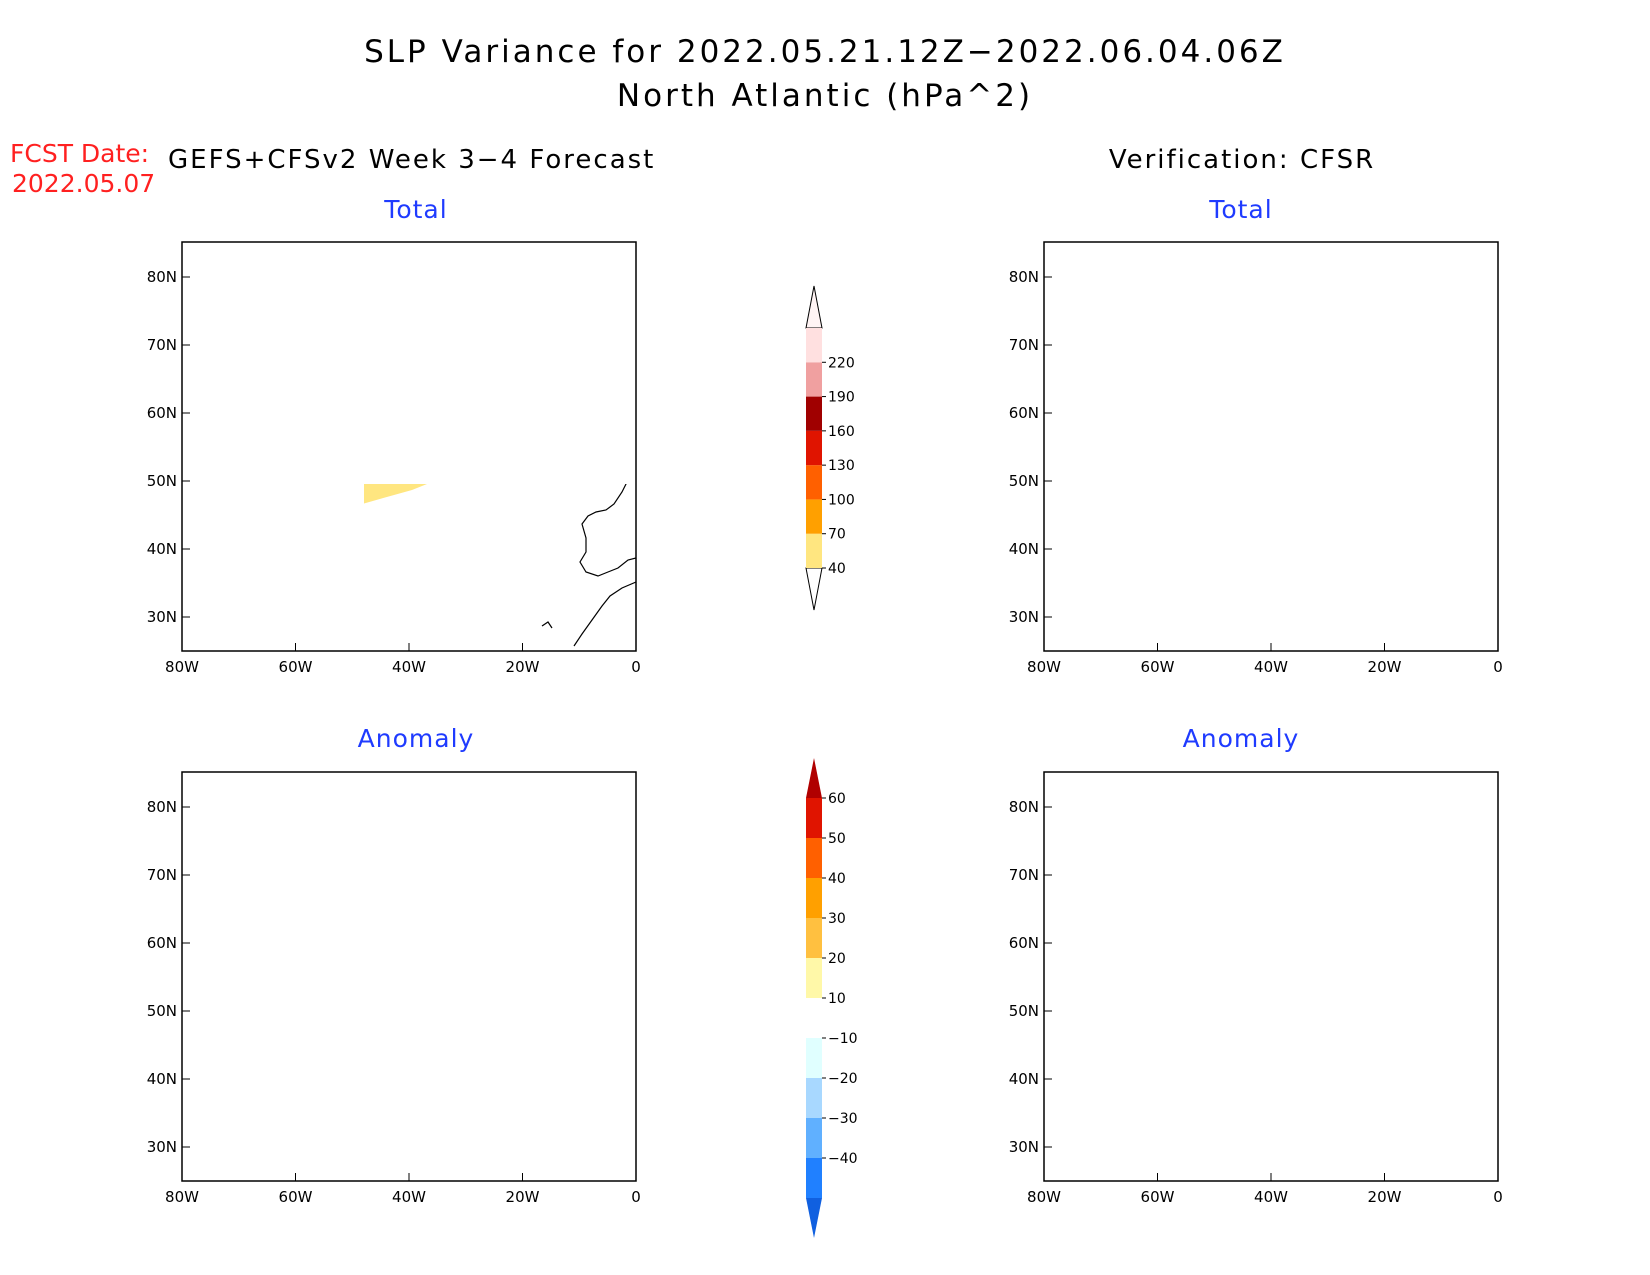 The image size is (1650, 1275). What do you see at coordinates (83, 183) in the screenshot?
I see `fcst-date: 2022.05.07` at bounding box center [83, 183].